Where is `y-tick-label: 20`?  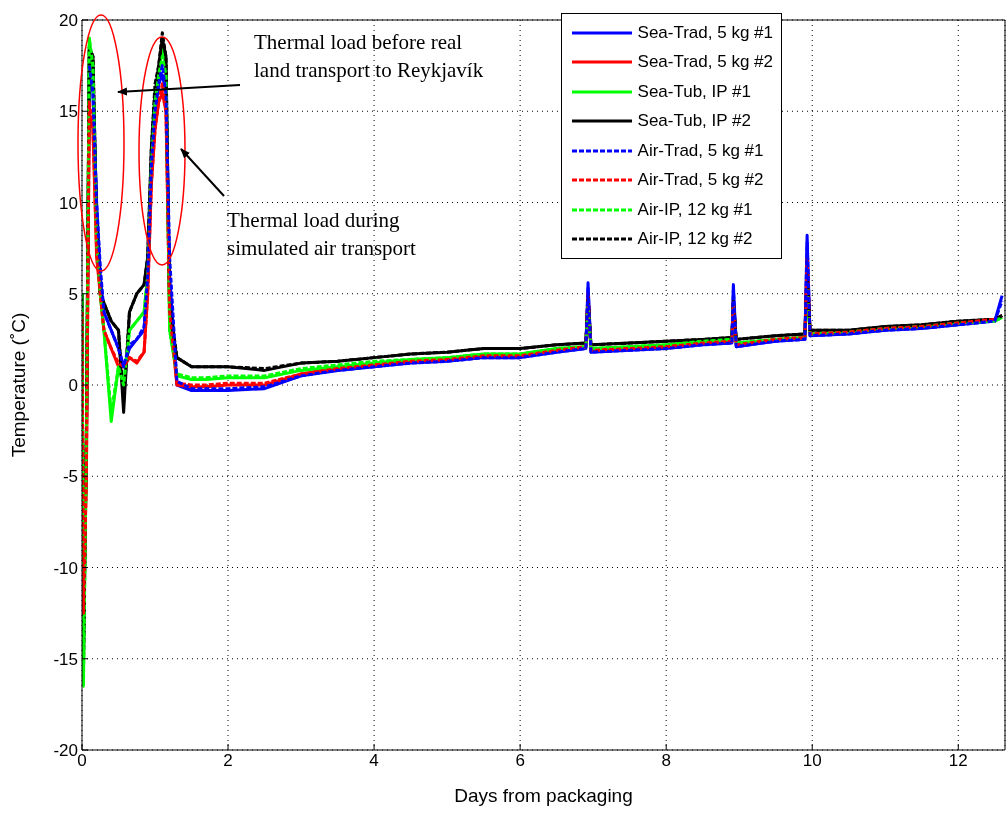 y-tick-label: 20 is located at coordinates (68, 21).